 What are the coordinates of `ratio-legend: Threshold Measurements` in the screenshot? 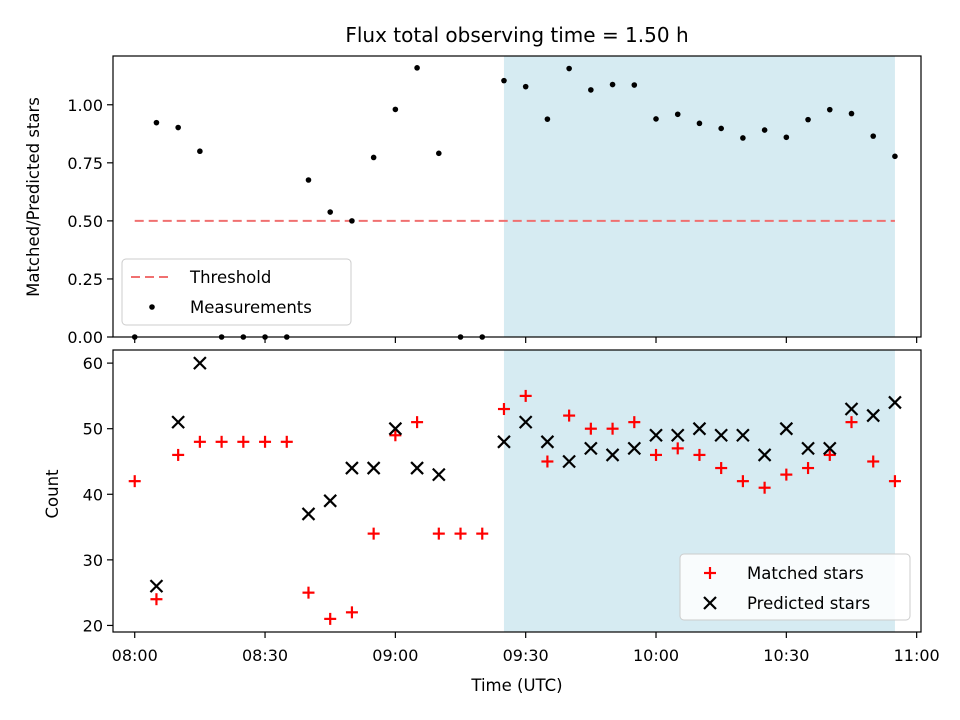 It's located at (236, 292).